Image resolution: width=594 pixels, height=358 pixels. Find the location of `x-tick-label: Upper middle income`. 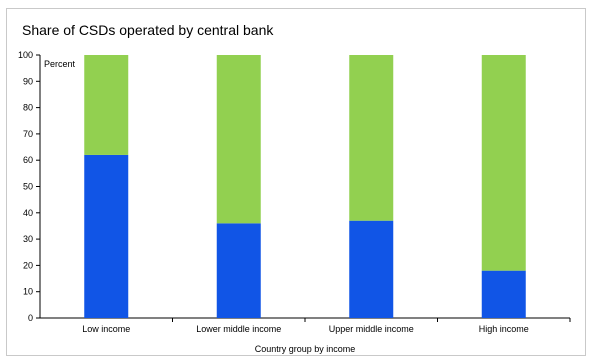

x-tick-label: Upper middle income is located at coordinates (371, 329).